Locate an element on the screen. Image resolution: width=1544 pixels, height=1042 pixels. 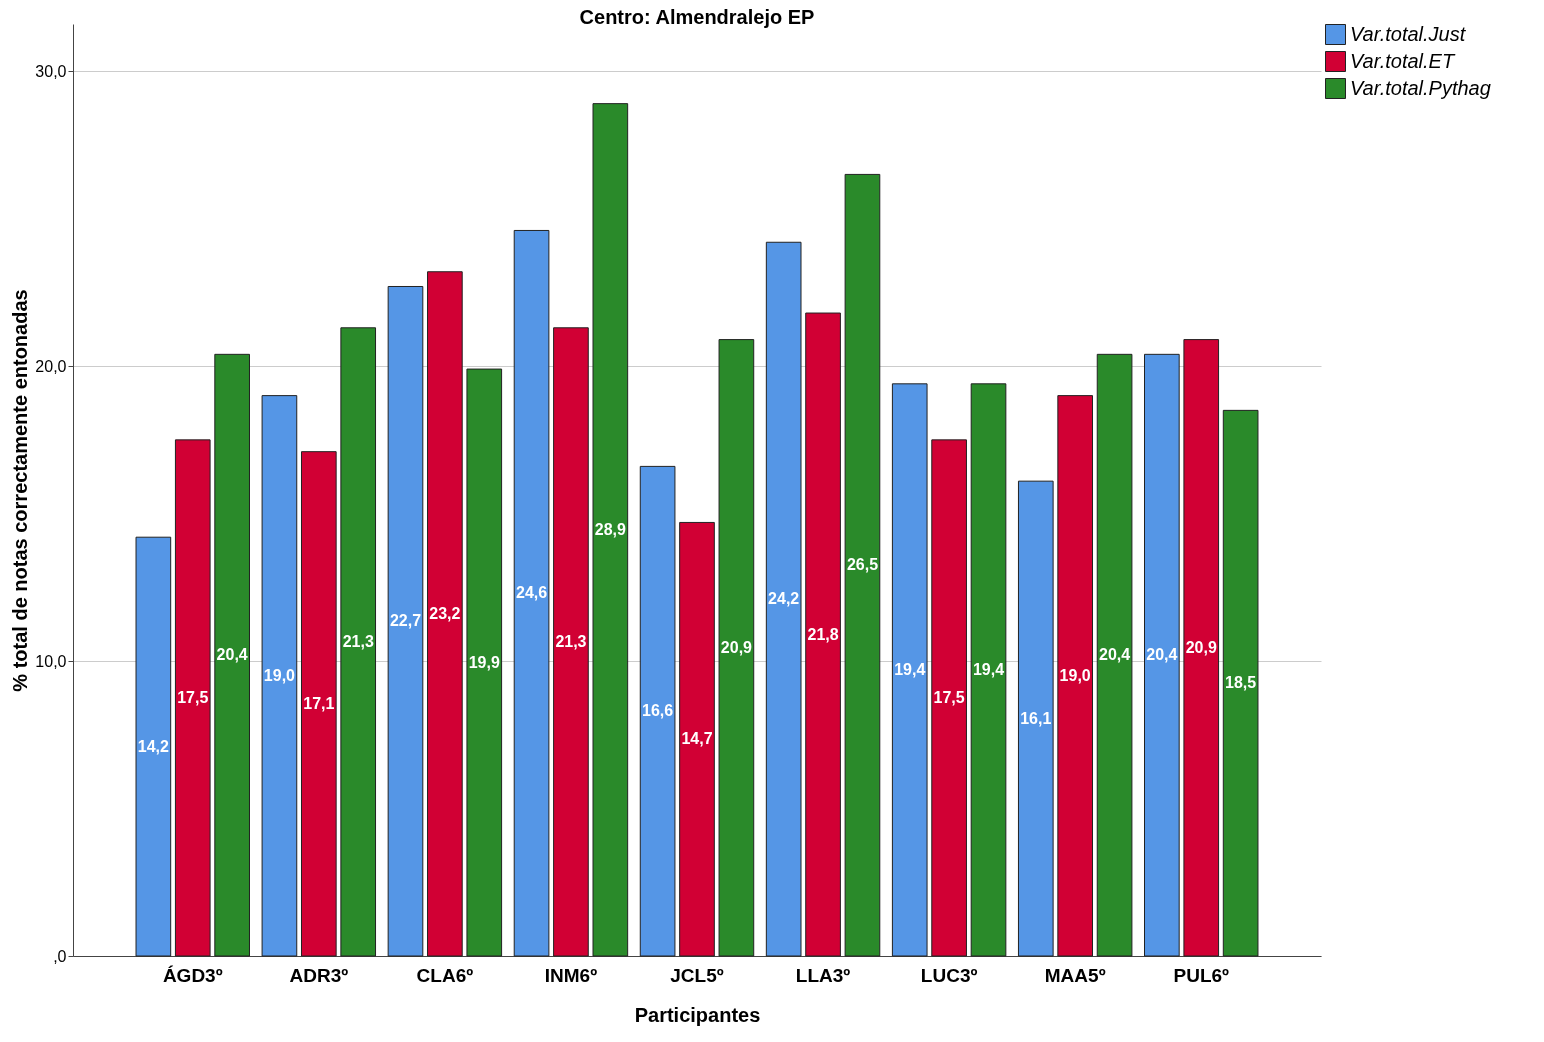
data-label: 16,6 is located at coordinates (658, 711).